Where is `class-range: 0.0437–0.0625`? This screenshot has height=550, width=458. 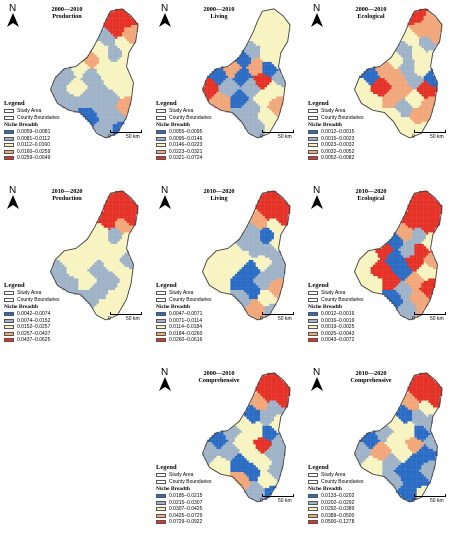
class-range: 0.0437–0.0625 is located at coordinates (34, 340).